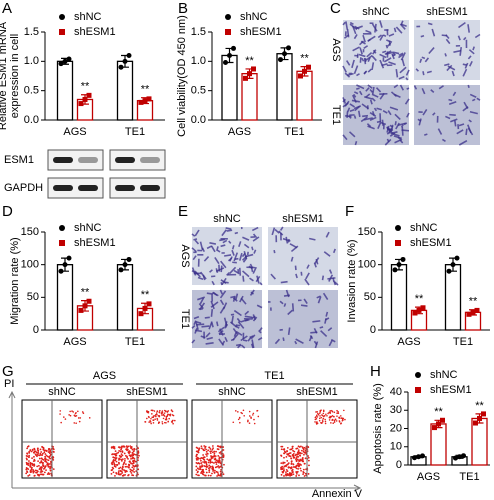 The height and width of the screenshot is (500, 494). I want to click on column-label: shESM1, so click(447, 12).